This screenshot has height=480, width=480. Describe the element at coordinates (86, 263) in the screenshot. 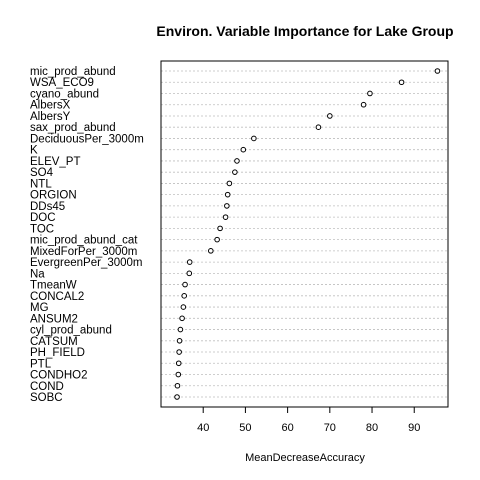

I see `variable-label: EvergreenPer_3000m` at that location.